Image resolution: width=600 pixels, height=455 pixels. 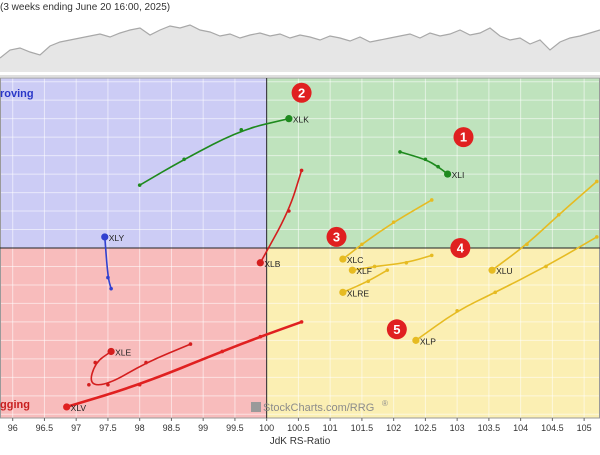 What do you see at coordinates (416, 340) in the screenshot?
I see `head-point-xlp` at bounding box center [416, 340].